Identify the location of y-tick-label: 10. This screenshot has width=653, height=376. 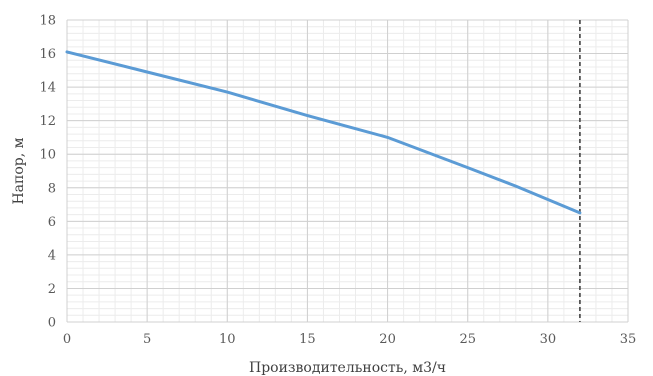
(47, 155).